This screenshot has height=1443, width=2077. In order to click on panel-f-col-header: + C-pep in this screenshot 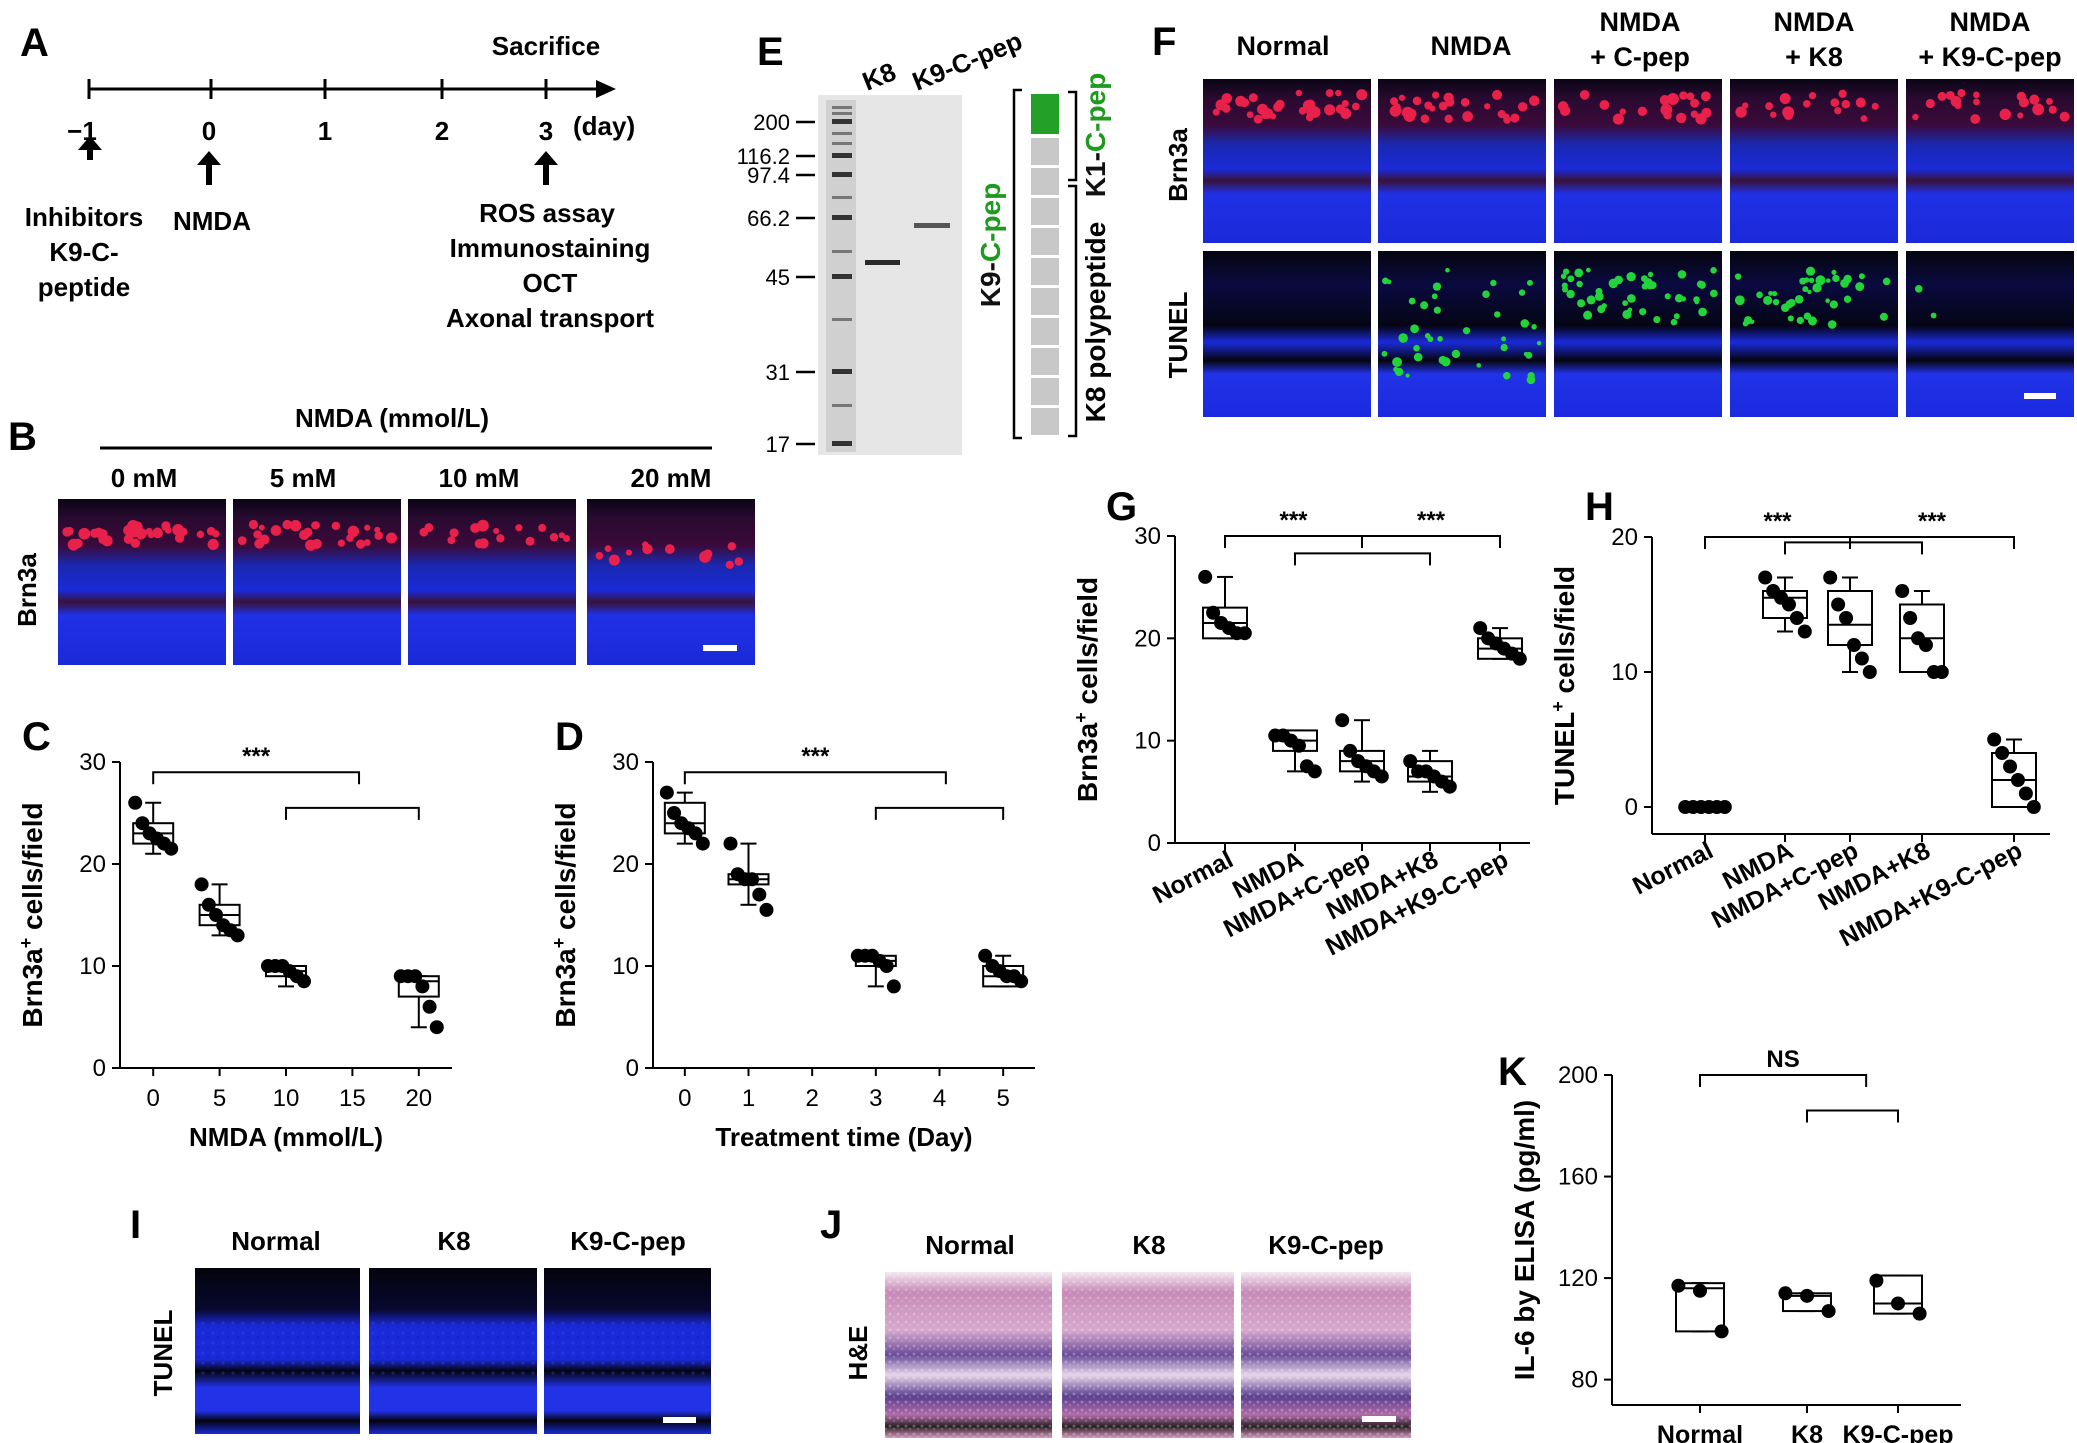, I will do `click(1640, 57)`.